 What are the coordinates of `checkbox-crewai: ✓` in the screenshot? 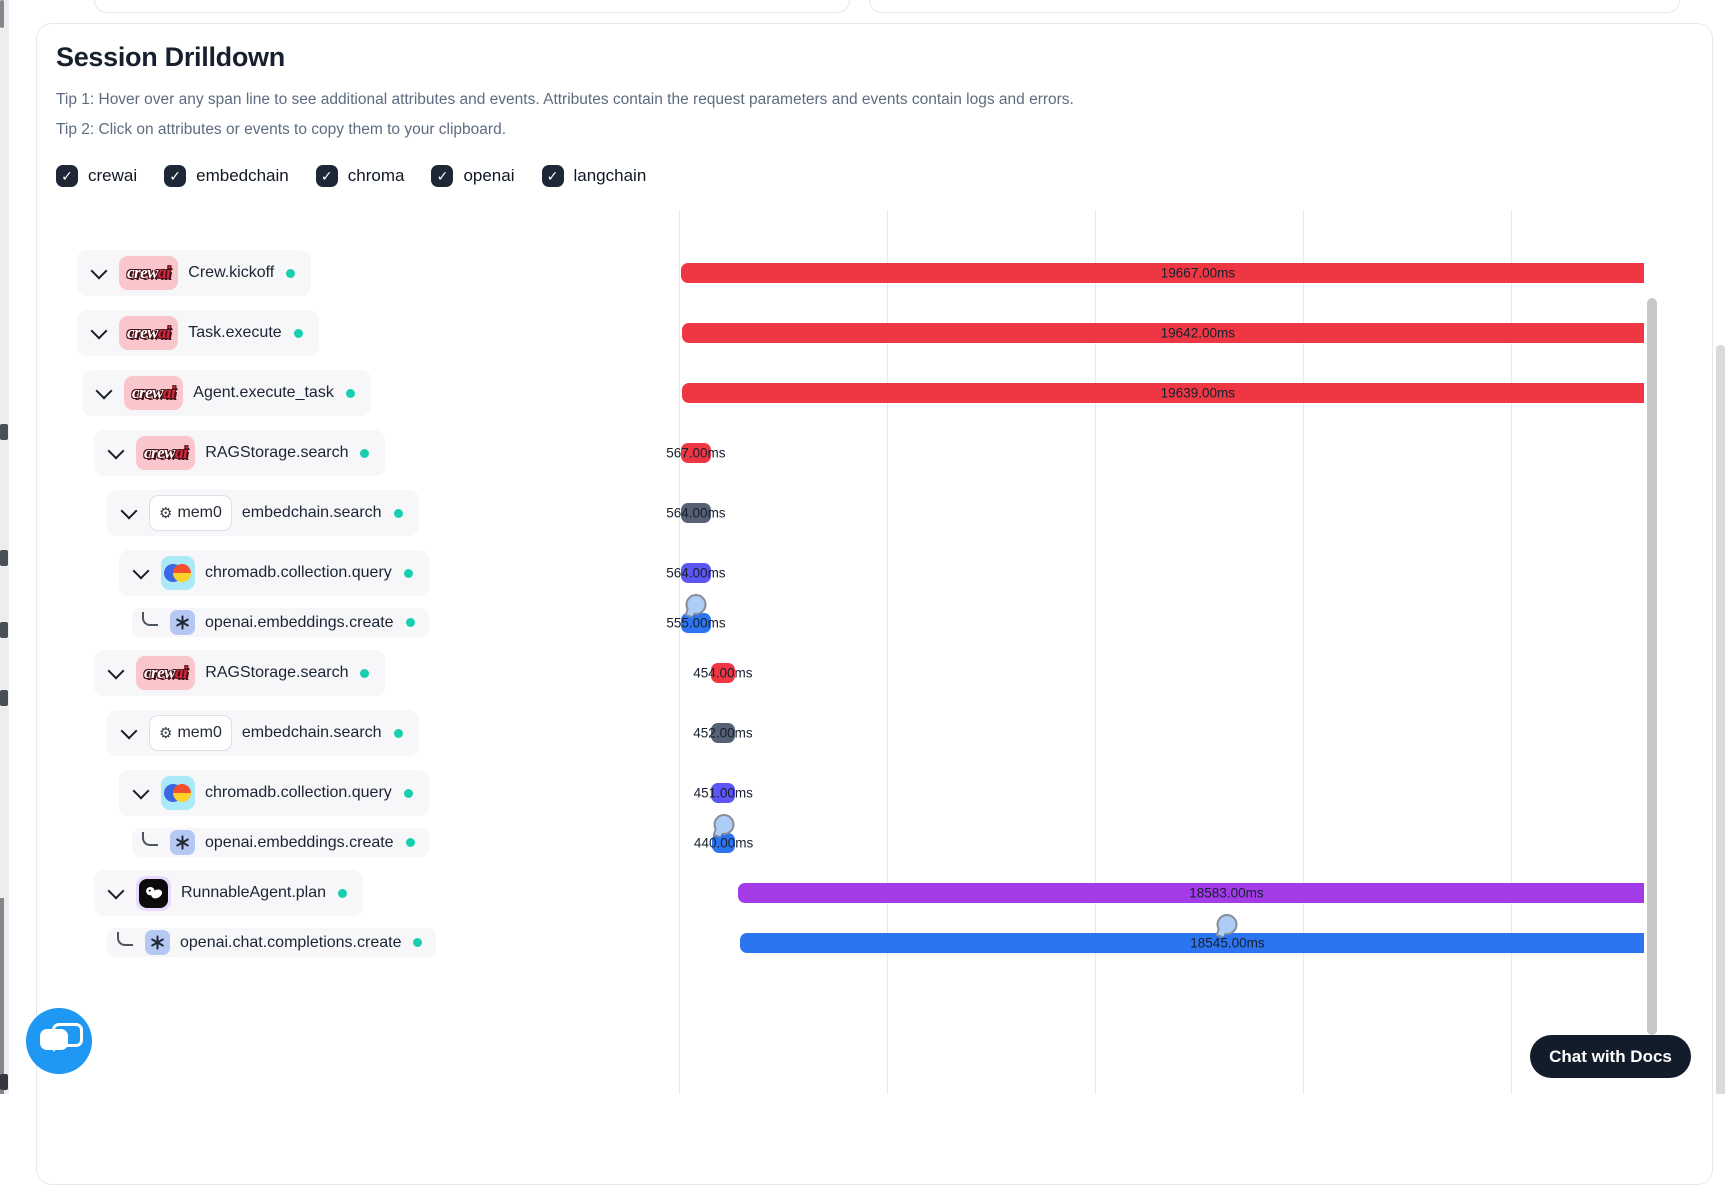 It's located at (67, 176).